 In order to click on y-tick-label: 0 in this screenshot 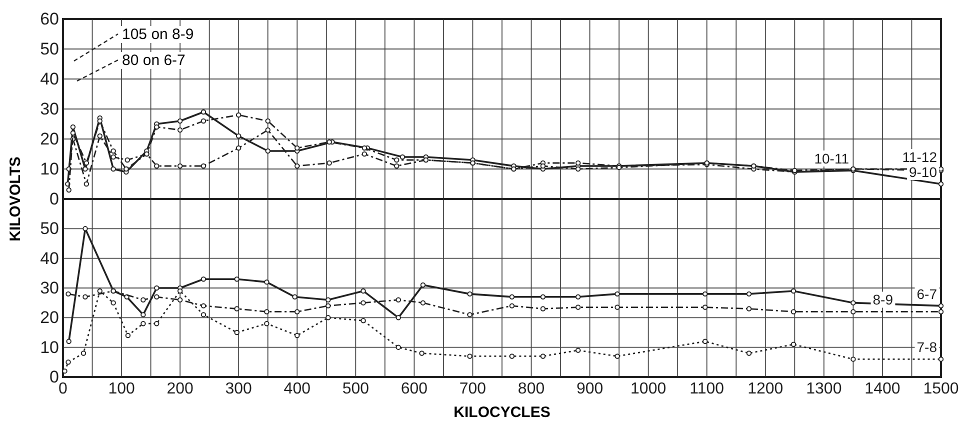, I will do `click(54, 198)`.